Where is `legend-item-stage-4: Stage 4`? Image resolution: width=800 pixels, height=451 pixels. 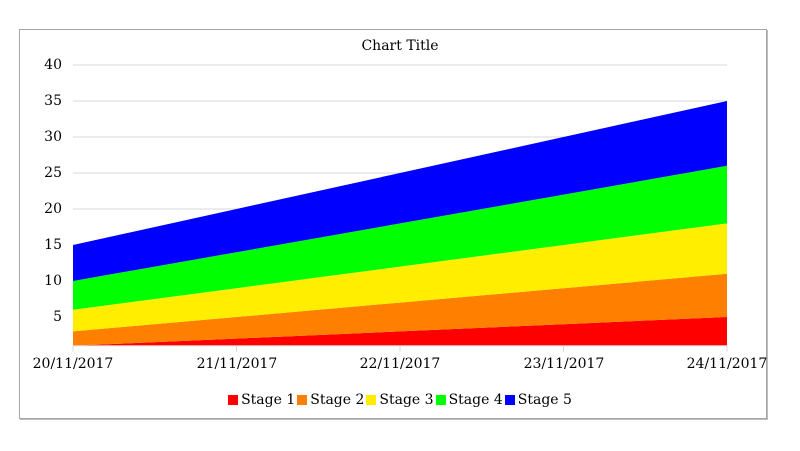 legend-item-stage-4: Stage 4 is located at coordinates (469, 400).